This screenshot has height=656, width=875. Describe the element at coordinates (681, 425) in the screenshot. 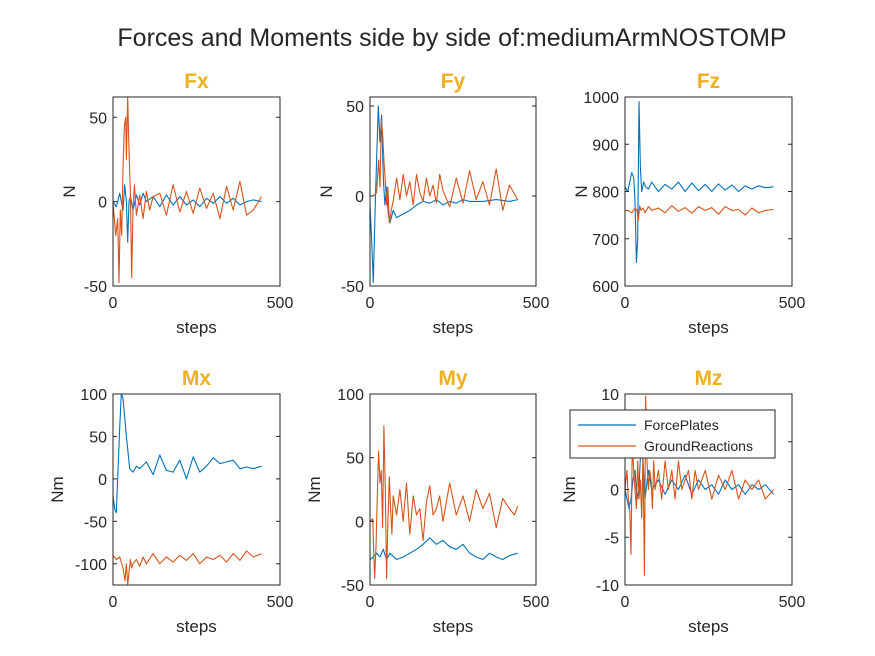

I see `legend-entry-forceplates: ForcePlates` at that location.